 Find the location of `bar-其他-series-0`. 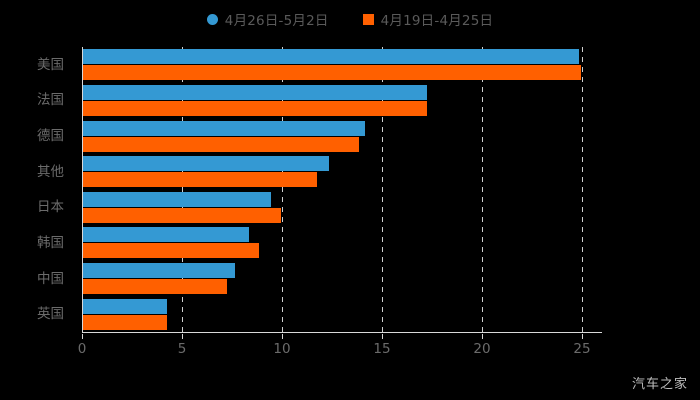

bar-其他-series-0 is located at coordinates (206, 164).